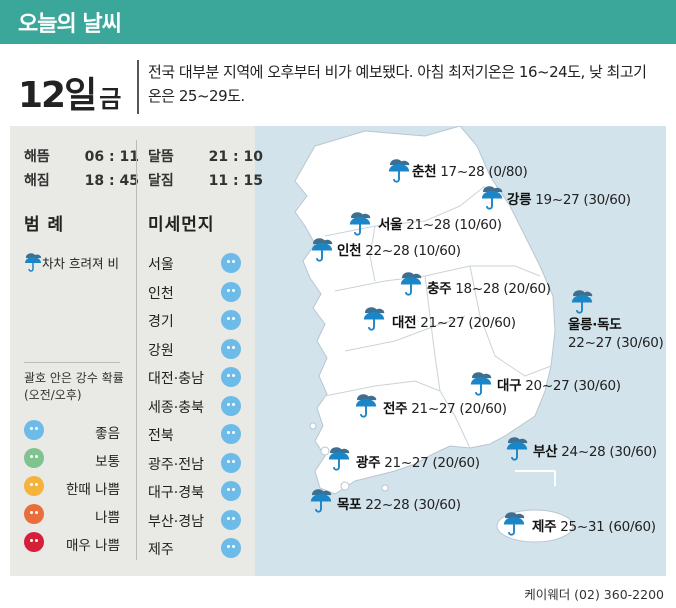  Describe the element at coordinates (81, 180) in the screenshot. I see `sunset-row: 해짐 18 : 45` at that location.